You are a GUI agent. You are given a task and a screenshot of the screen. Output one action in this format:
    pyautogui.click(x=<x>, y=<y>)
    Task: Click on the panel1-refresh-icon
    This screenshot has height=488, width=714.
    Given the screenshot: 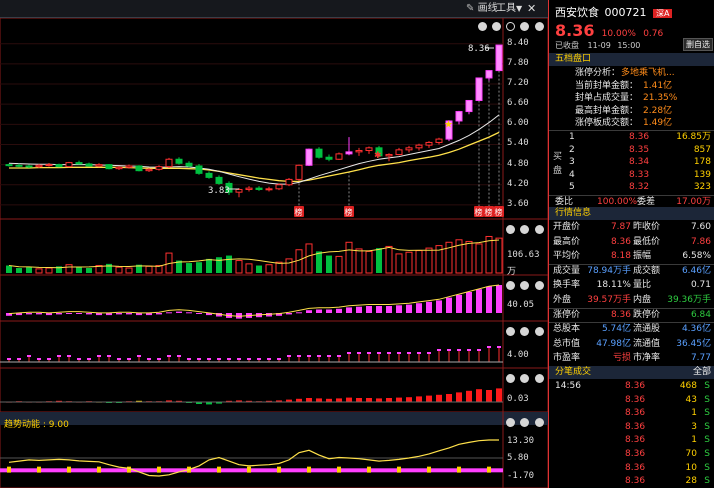 What is the action you would take?
    pyautogui.click(x=510, y=26)
    